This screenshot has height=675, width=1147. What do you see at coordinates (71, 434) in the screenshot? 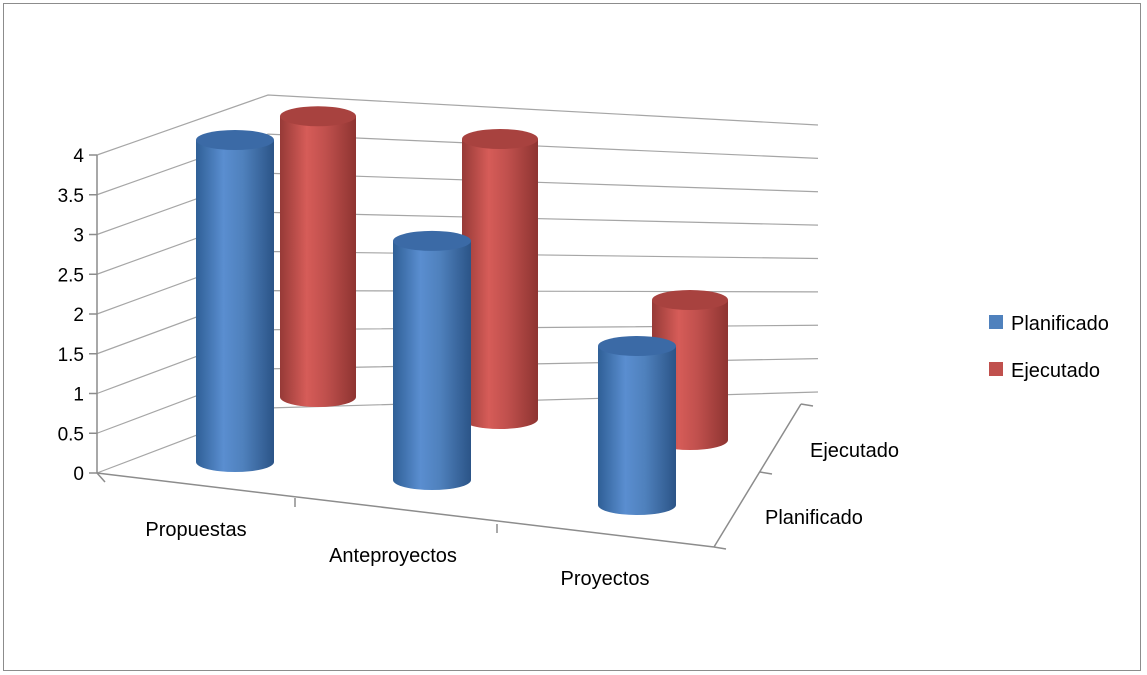
I see `y-tick-label: 0.5` at bounding box center [71, 434].